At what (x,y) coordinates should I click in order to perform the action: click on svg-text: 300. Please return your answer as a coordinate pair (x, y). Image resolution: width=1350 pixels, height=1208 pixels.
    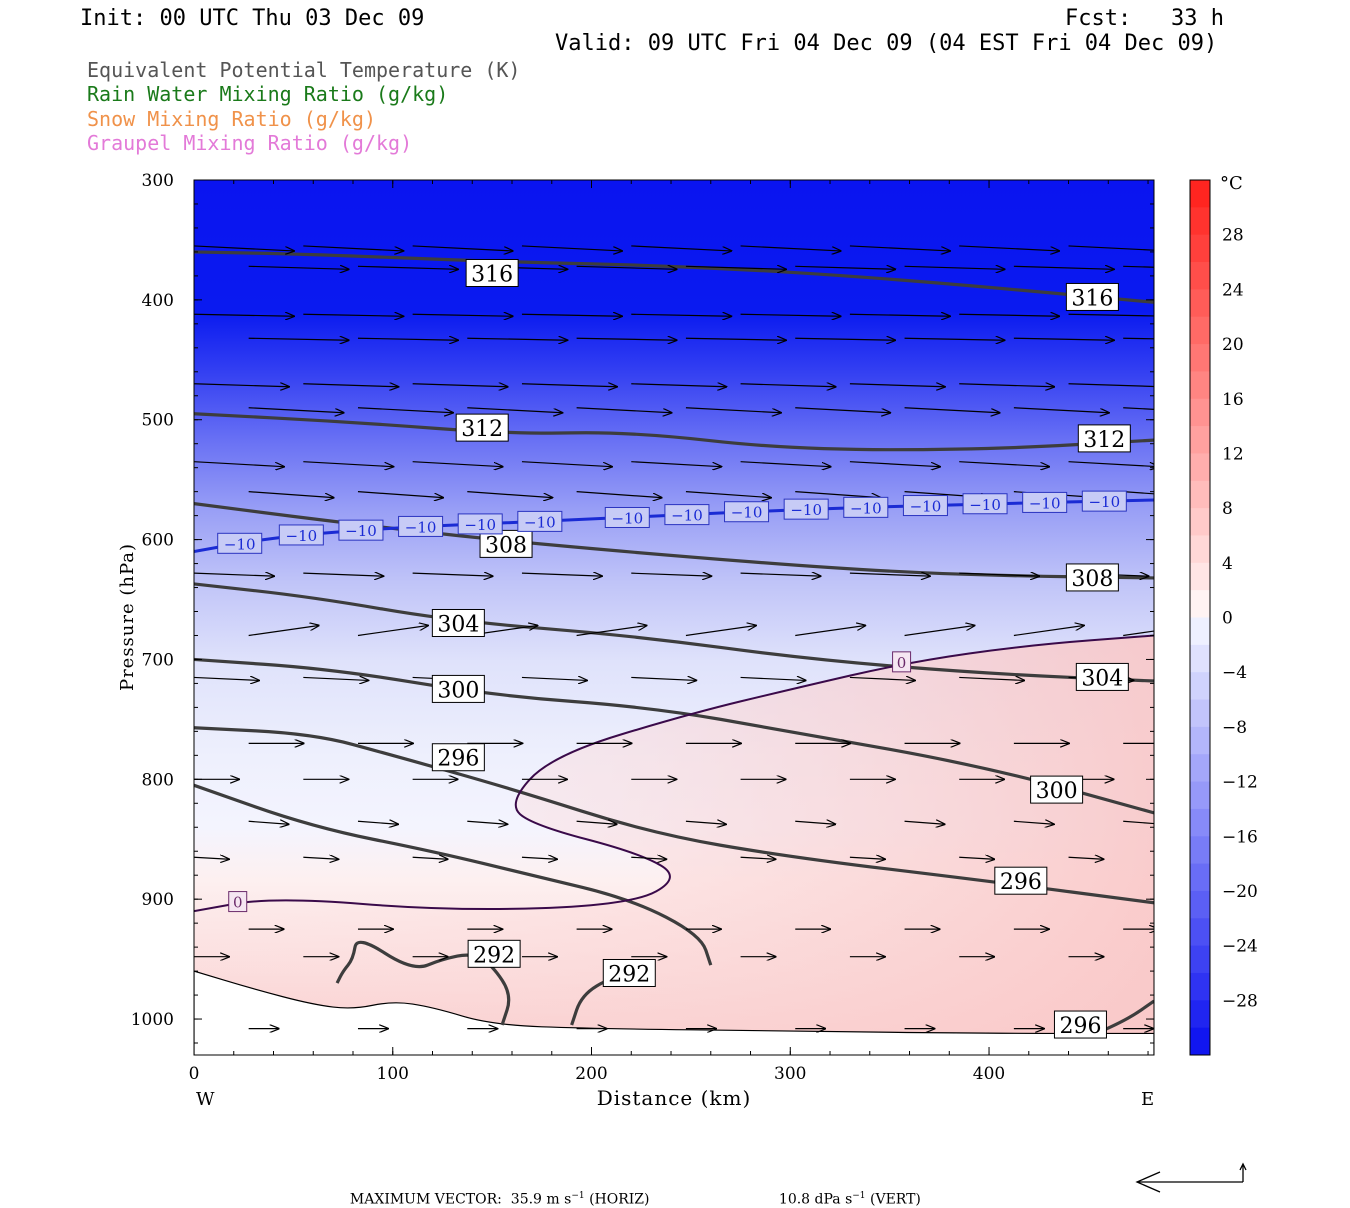
    Looking at the image, I should click on (1057, 791).